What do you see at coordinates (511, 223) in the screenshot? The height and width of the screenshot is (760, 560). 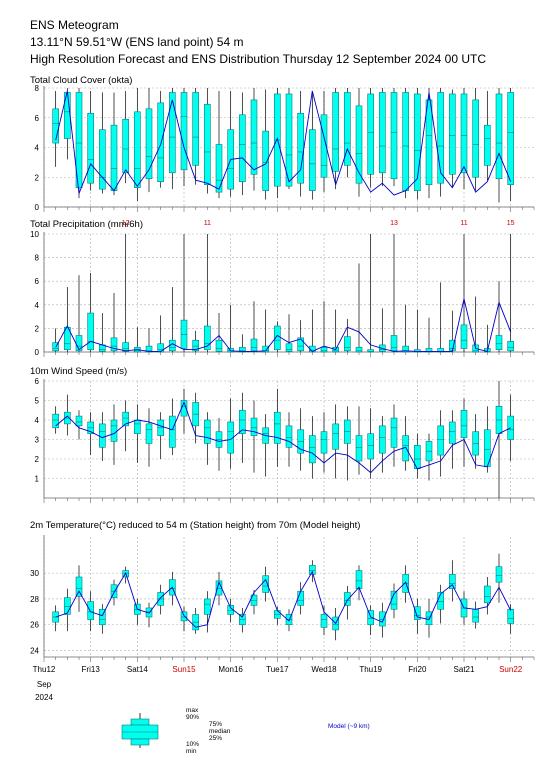 I see `clipped-max-label: 15` at bounding box center [511, 223].